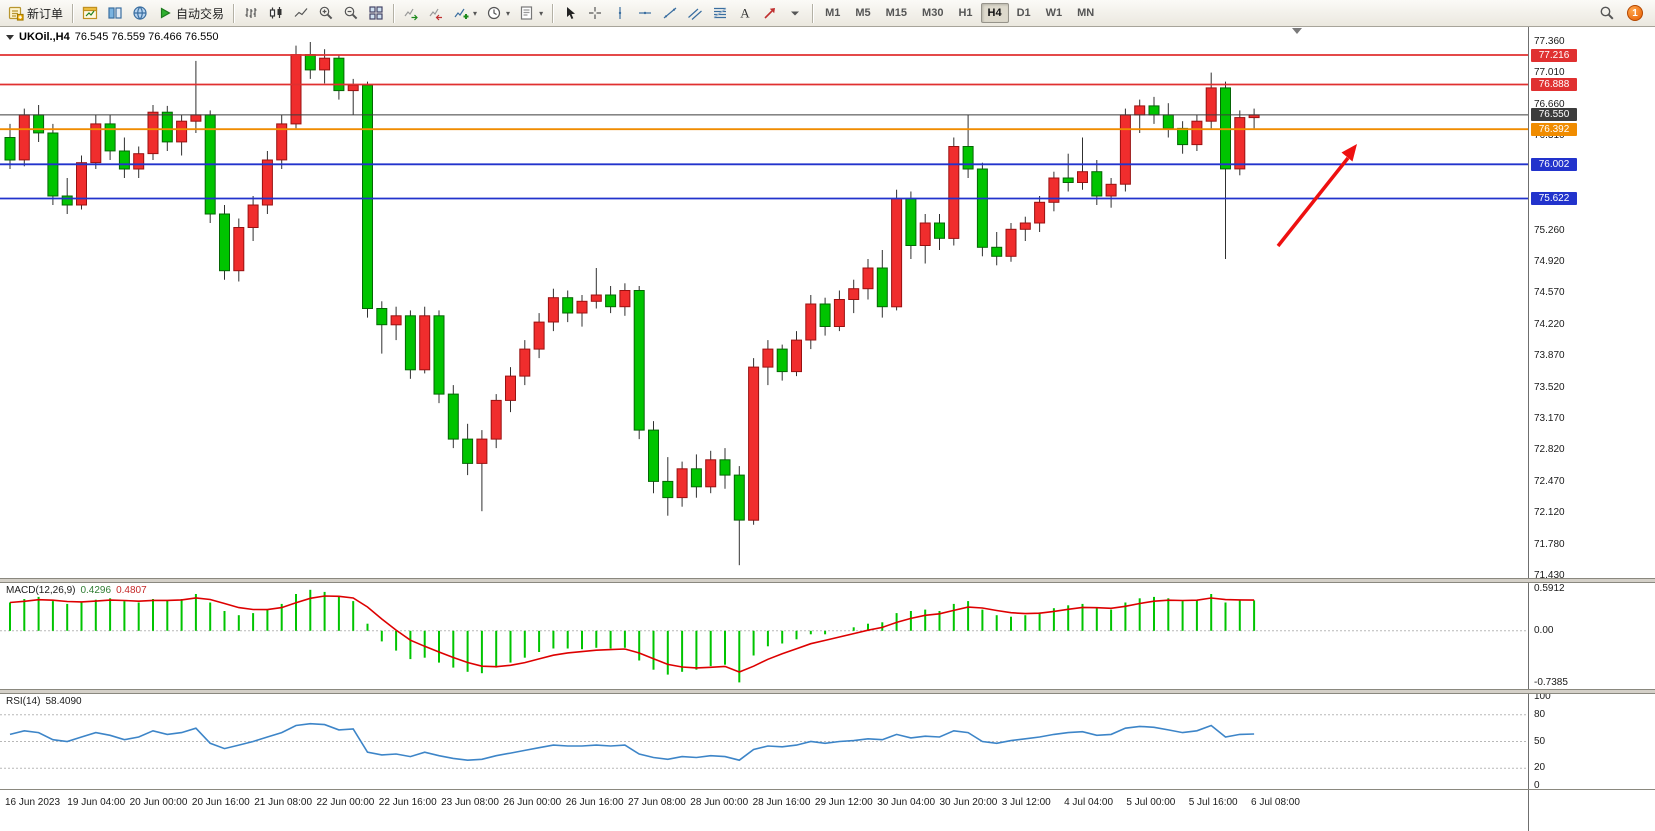 This screenshot has width=1655, height=831. What do you see at coordinates (595, 13) in the screenshot?
I see `crosshair-tool-button` at bounding box center [595, 13].